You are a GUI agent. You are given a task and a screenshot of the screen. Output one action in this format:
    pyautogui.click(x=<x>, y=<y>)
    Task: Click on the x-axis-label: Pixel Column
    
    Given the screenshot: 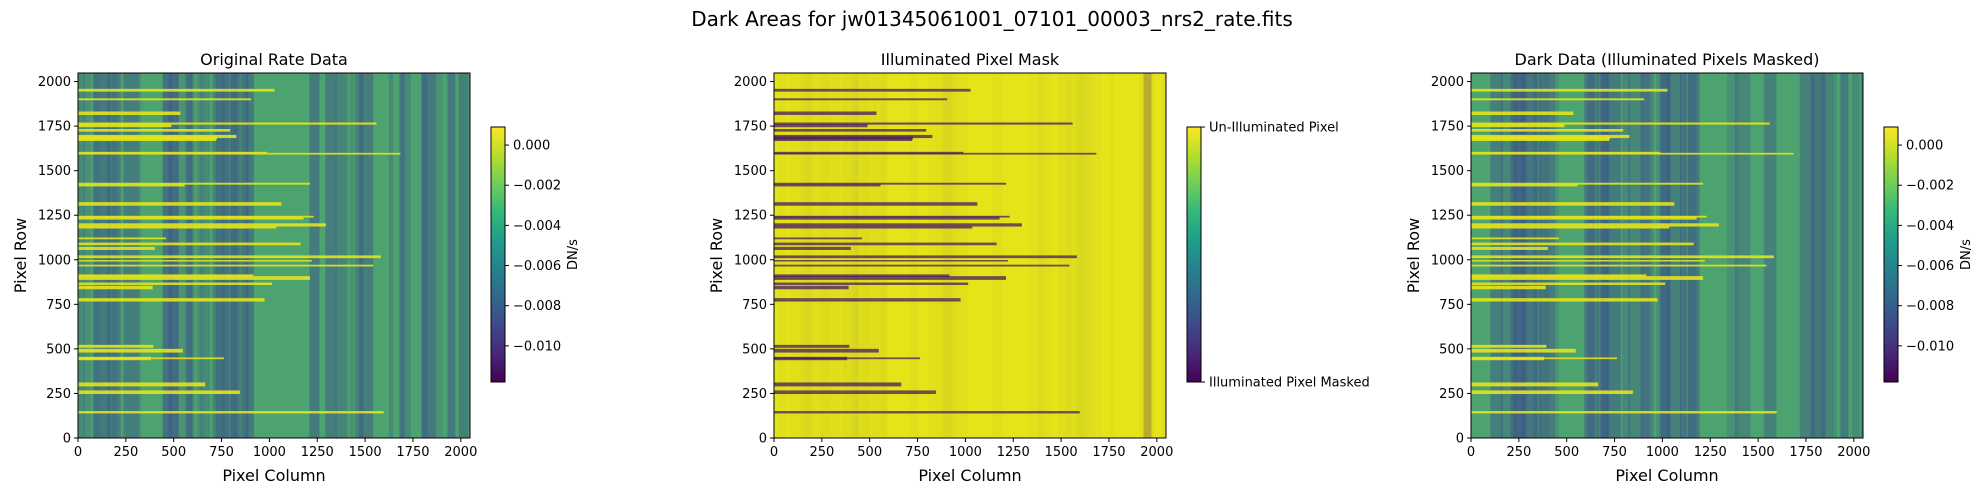 What is the action you would take?
    pyautogui.click(x=969, y=475)
    